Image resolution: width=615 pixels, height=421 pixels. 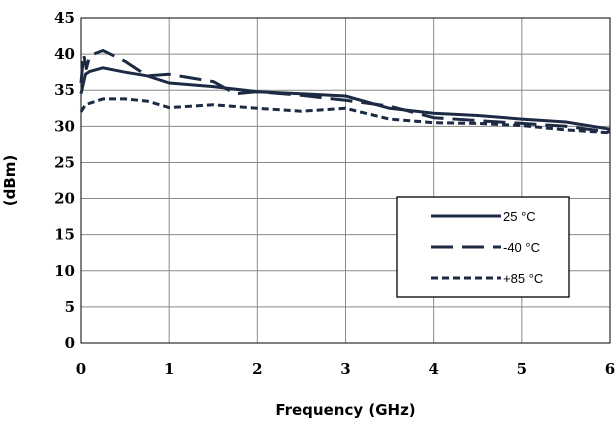 I want to click on x-axis-tick-labels: 0 1 2 3 4 5 6, so click(x=345, y=369).